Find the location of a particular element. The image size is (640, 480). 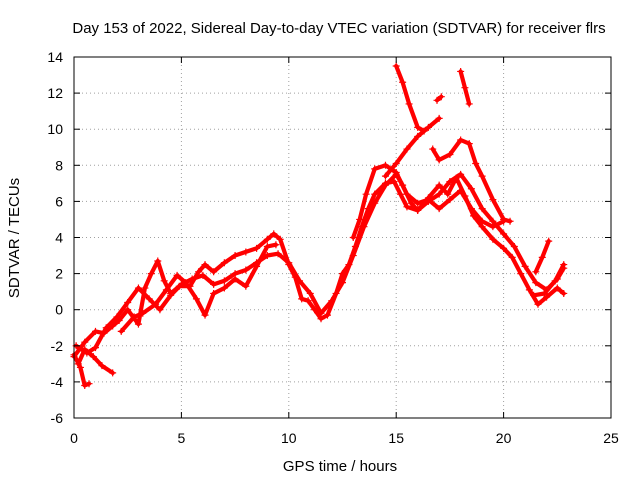

x-tick-label: 10 is located at coordinates (289, 438).